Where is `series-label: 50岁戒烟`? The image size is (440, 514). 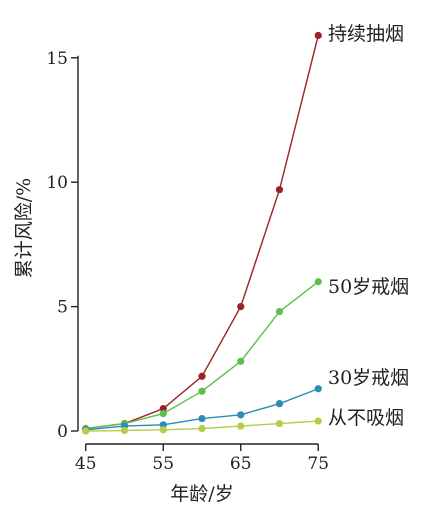 series-label: 50岁戒烟 is located at coordinates (368, 287).